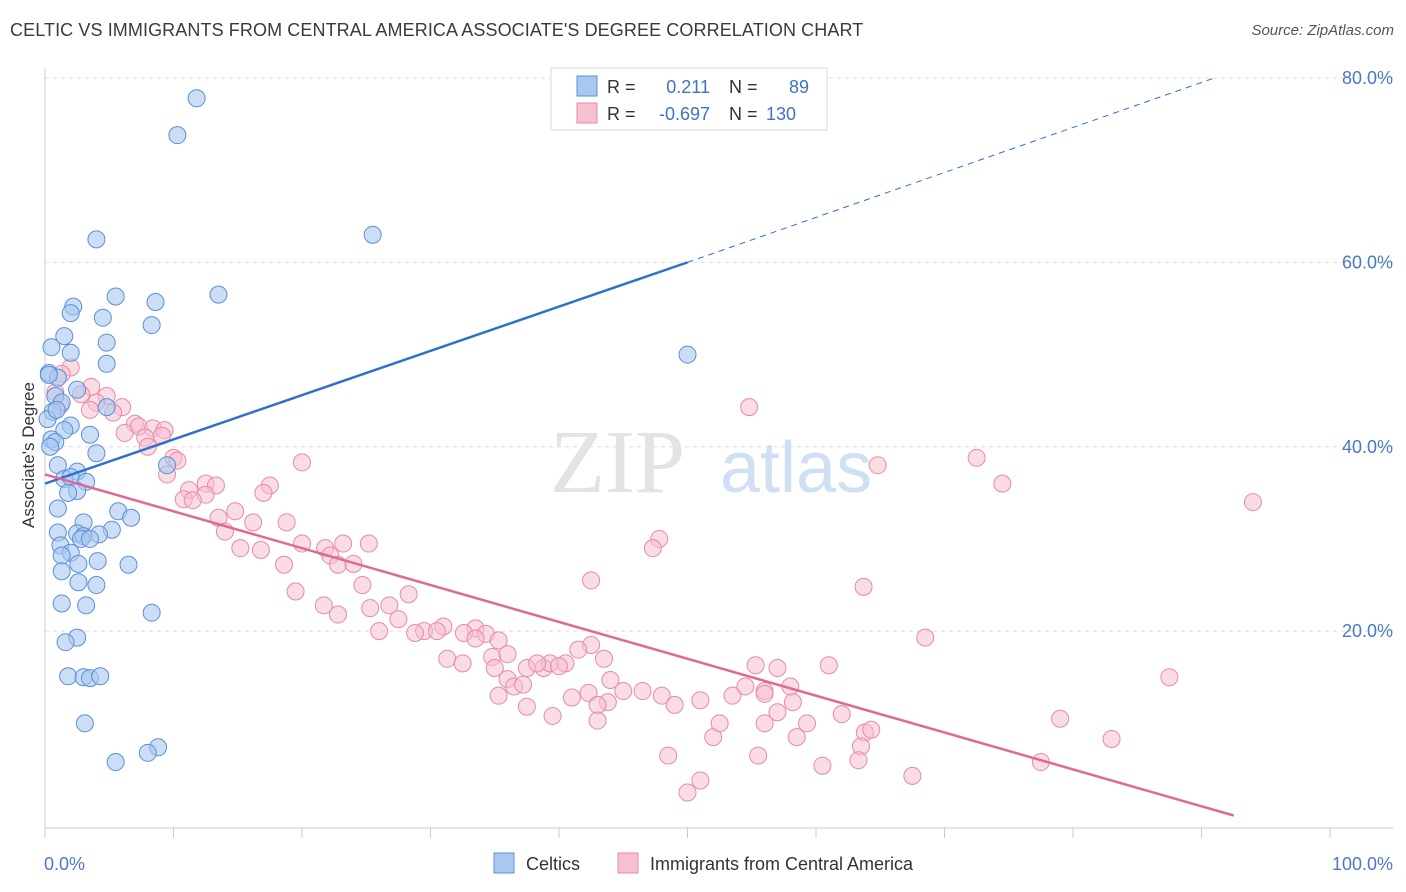 The image size is (1406, 892). I want to click on x-axis-ticks, so click(687, 833).